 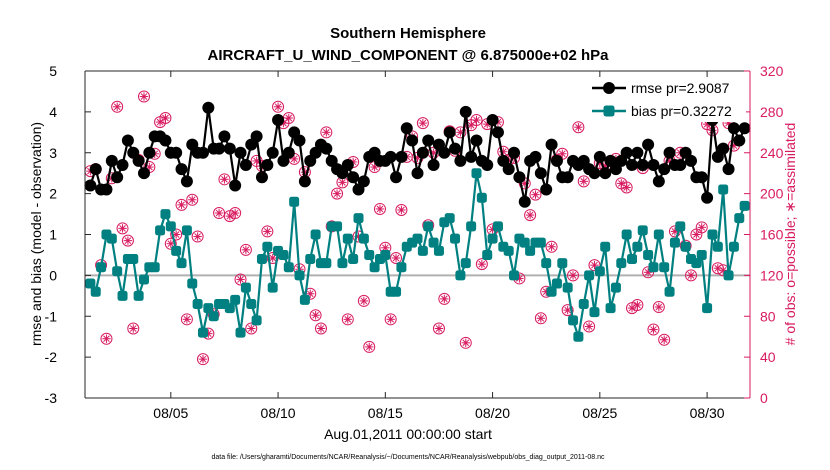 What do you see at coordinates (170, 413) in the screenshot?
I see `x-tick-label: 08/05` at bounding box center [170, 413].